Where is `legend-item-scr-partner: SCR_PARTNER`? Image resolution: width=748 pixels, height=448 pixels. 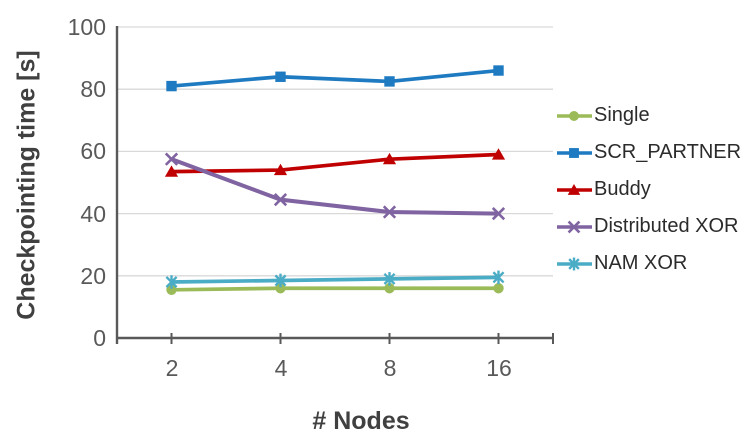
legend-item-scr-partner: SCR_PARTNER is located at coordinates (648, 152).